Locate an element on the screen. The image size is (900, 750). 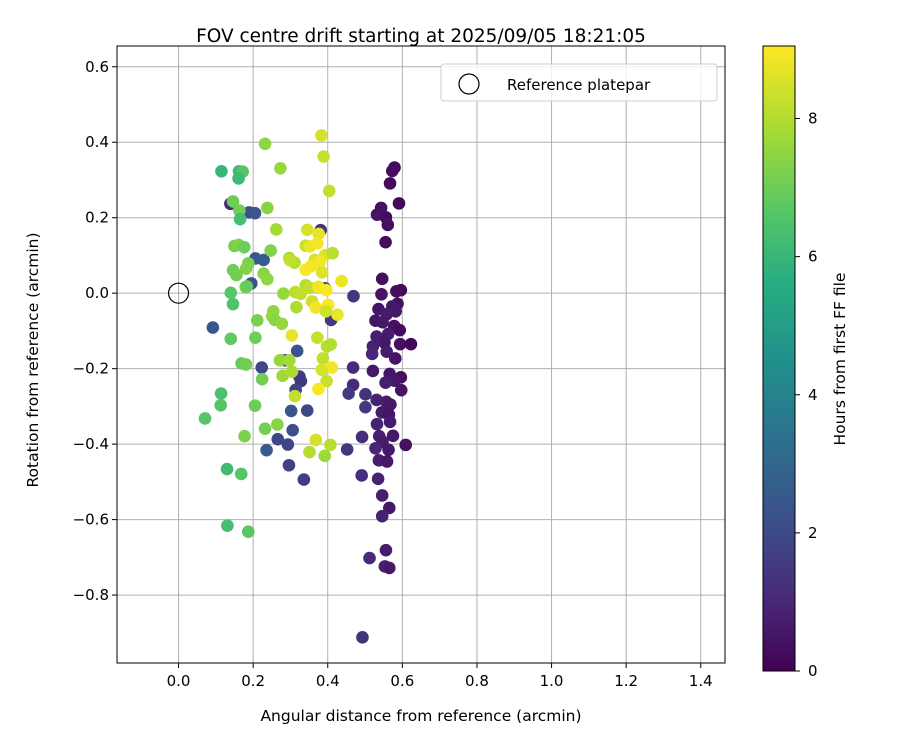
y-axis-ticks: 0.6 0.4 0.2 0.0 −0.2 −0.4 −0.6 −0.8 is located at coordinates (95, 331).